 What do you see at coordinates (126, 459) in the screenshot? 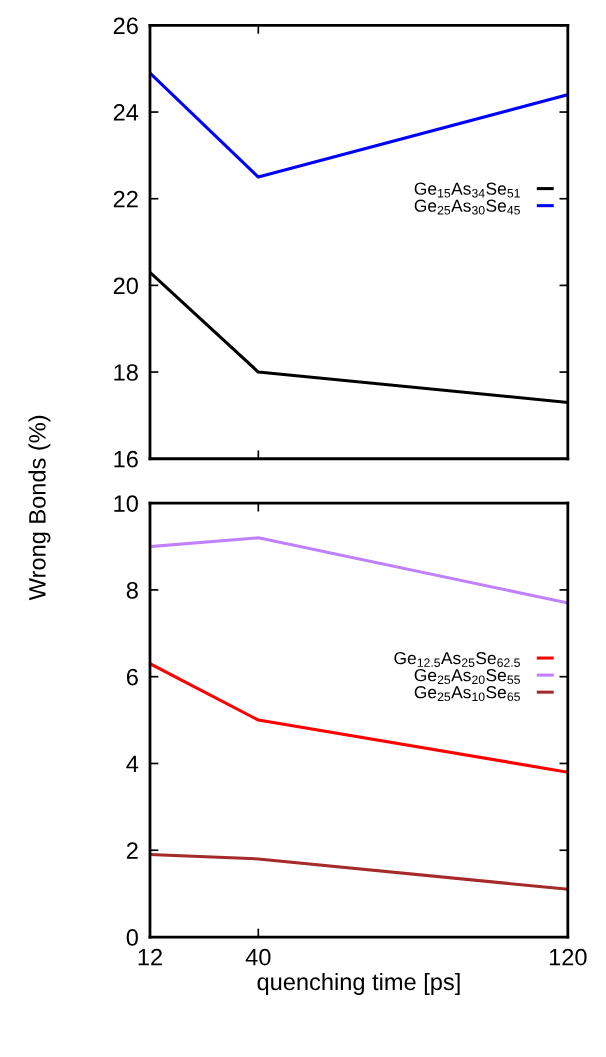
I see `y-tick-label: 16` at bounding box center [126, 459].